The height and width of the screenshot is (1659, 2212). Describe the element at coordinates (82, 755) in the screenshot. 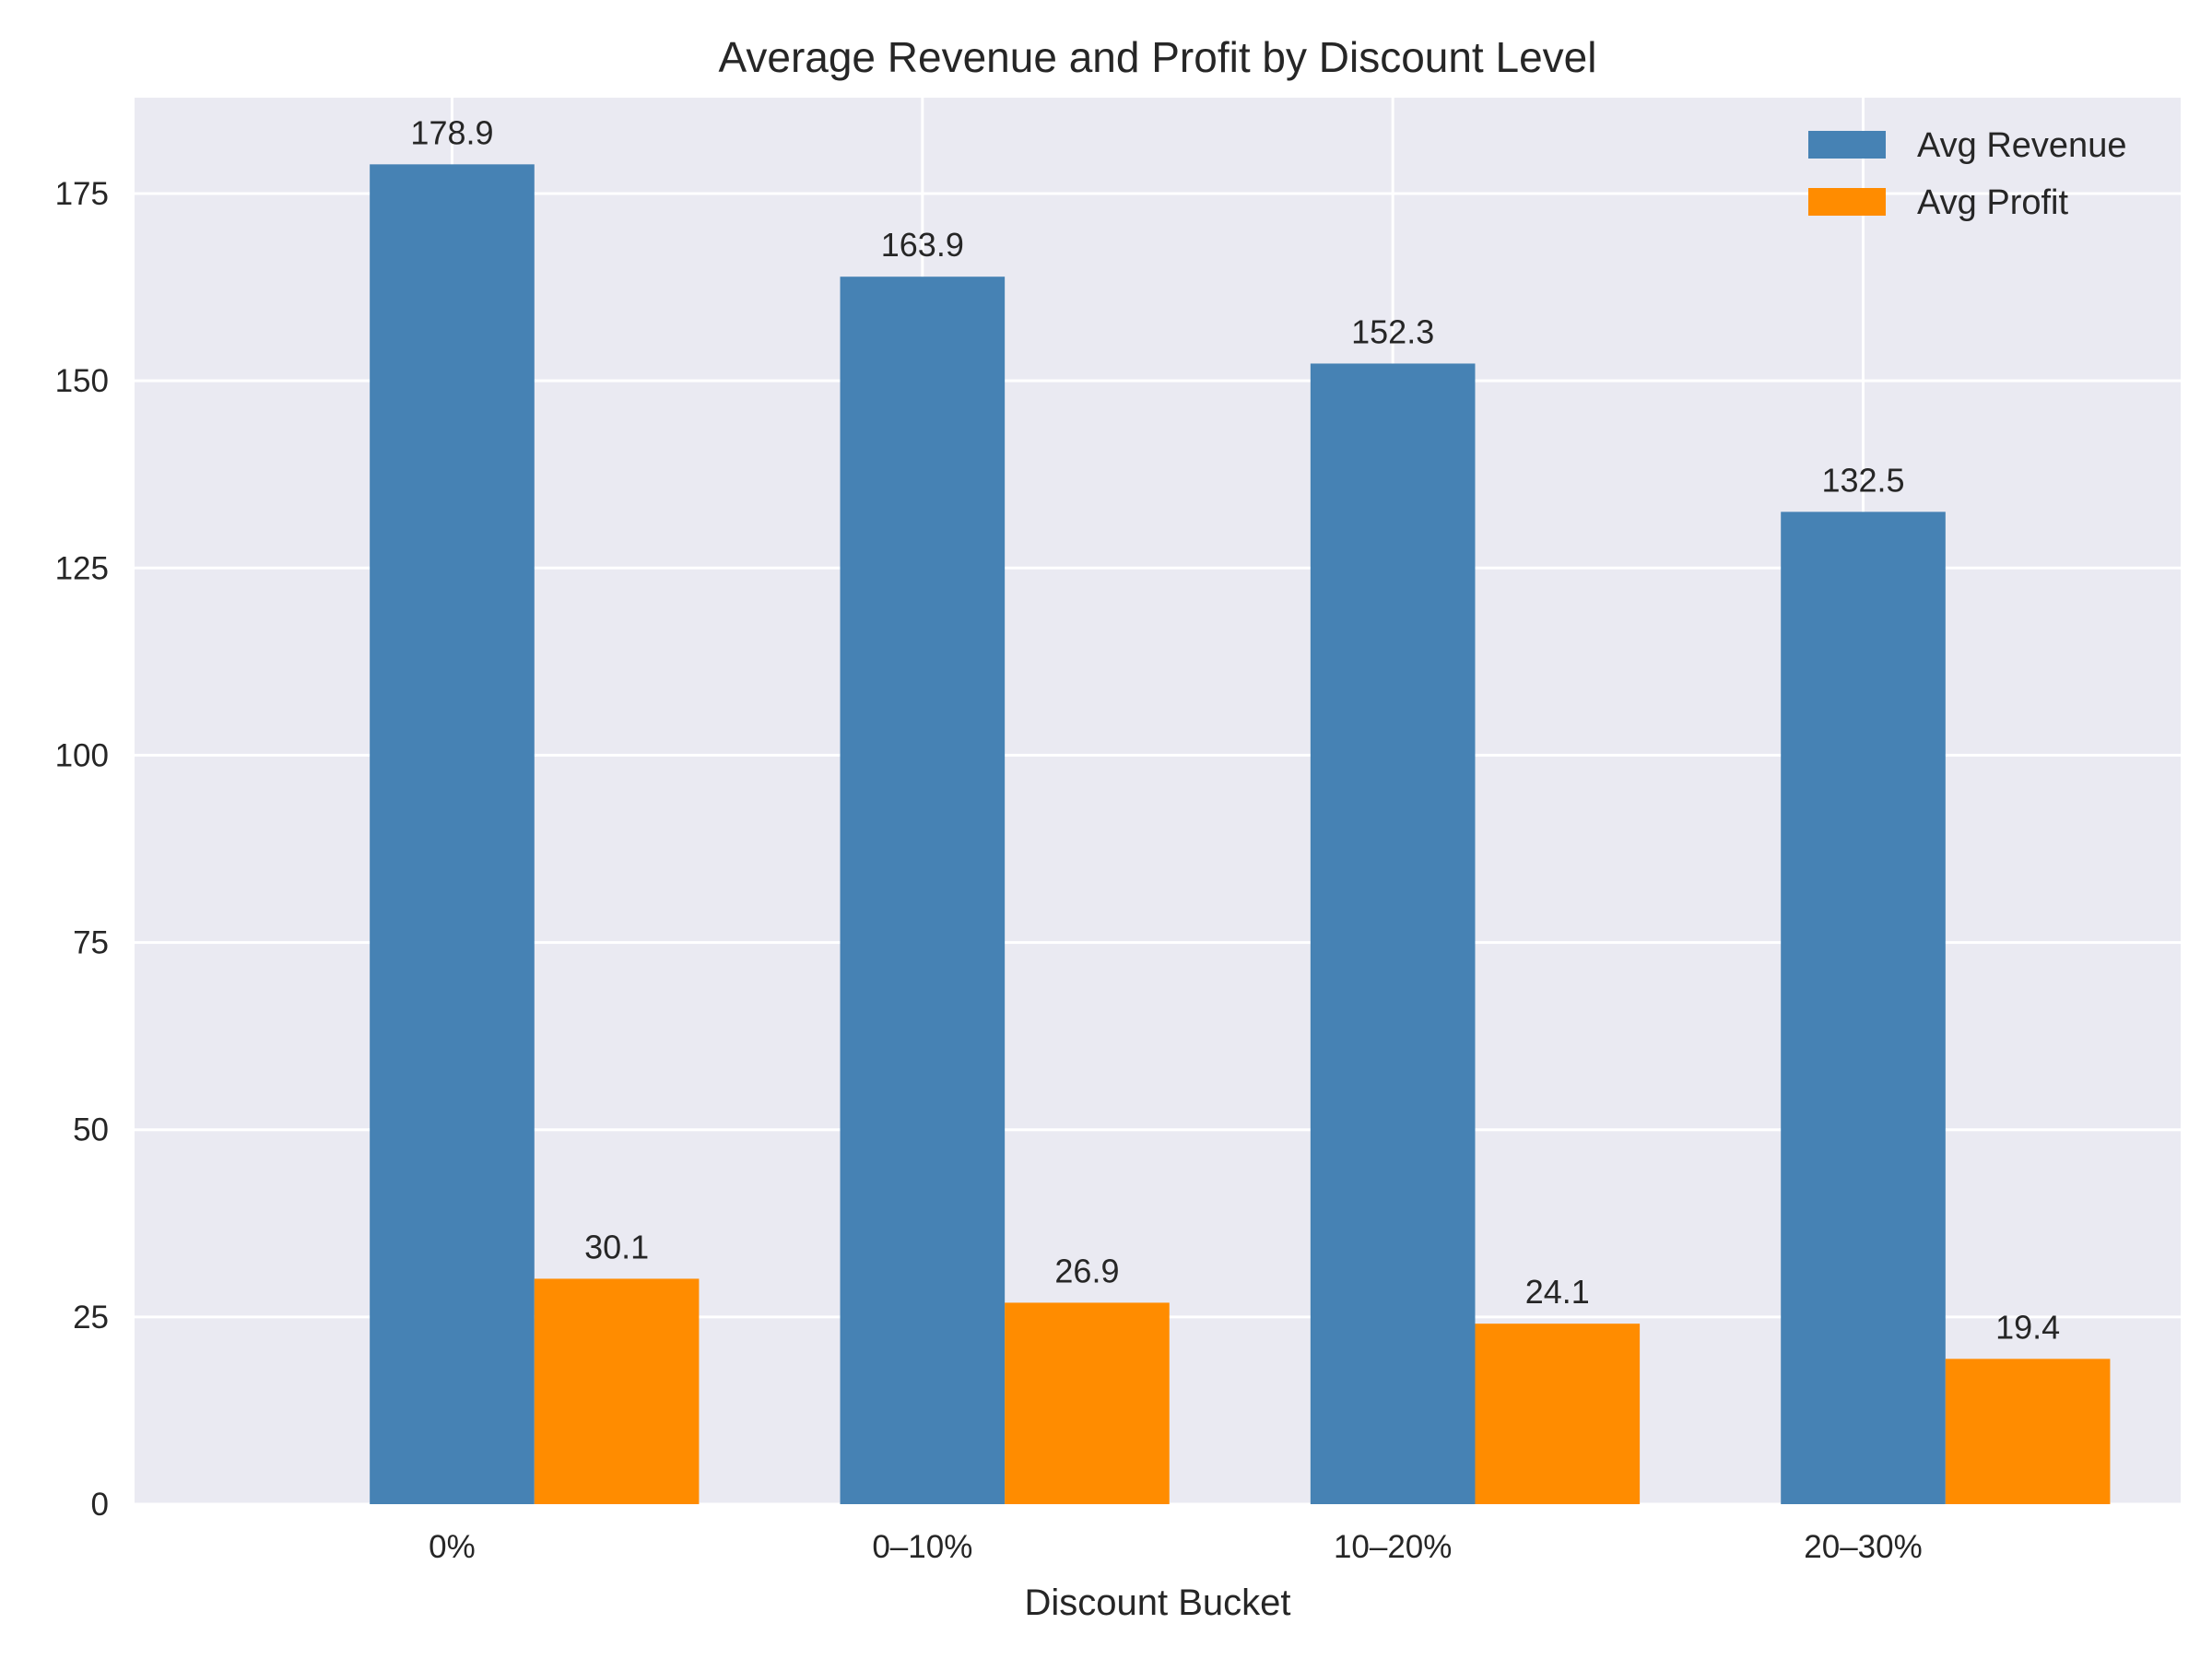

I see `y-tick-label: 100` at that location.